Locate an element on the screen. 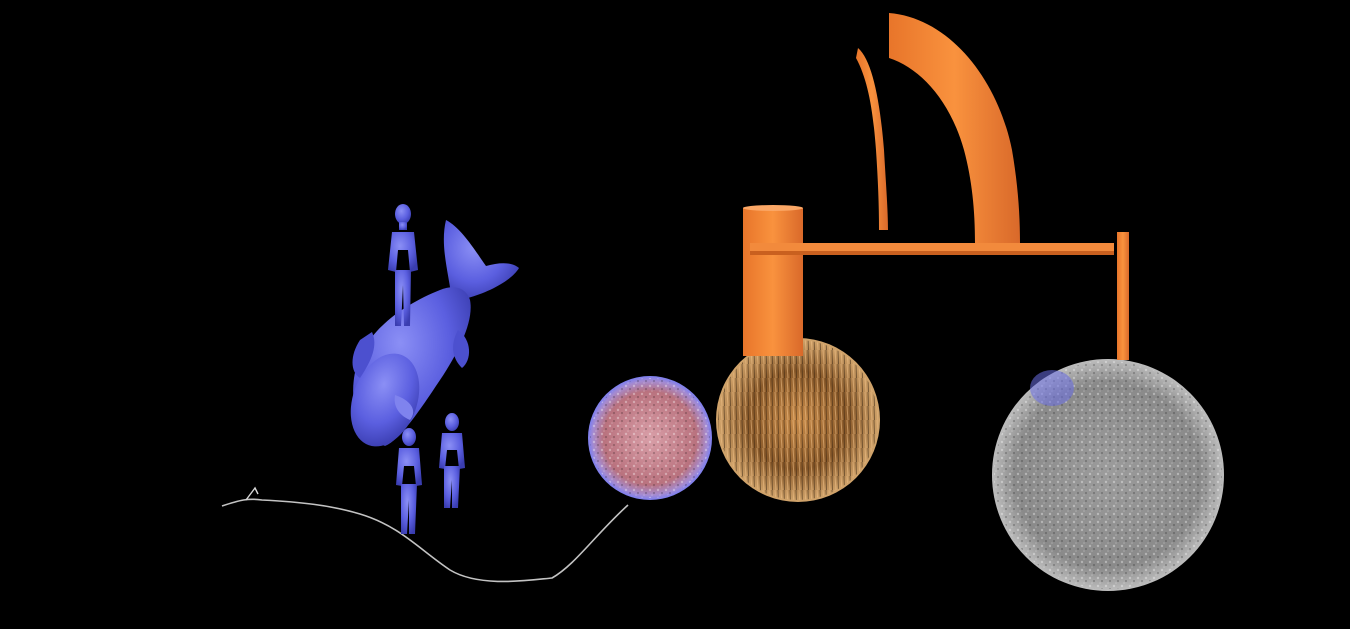  whale-figure is located at coordinates (434, 333).